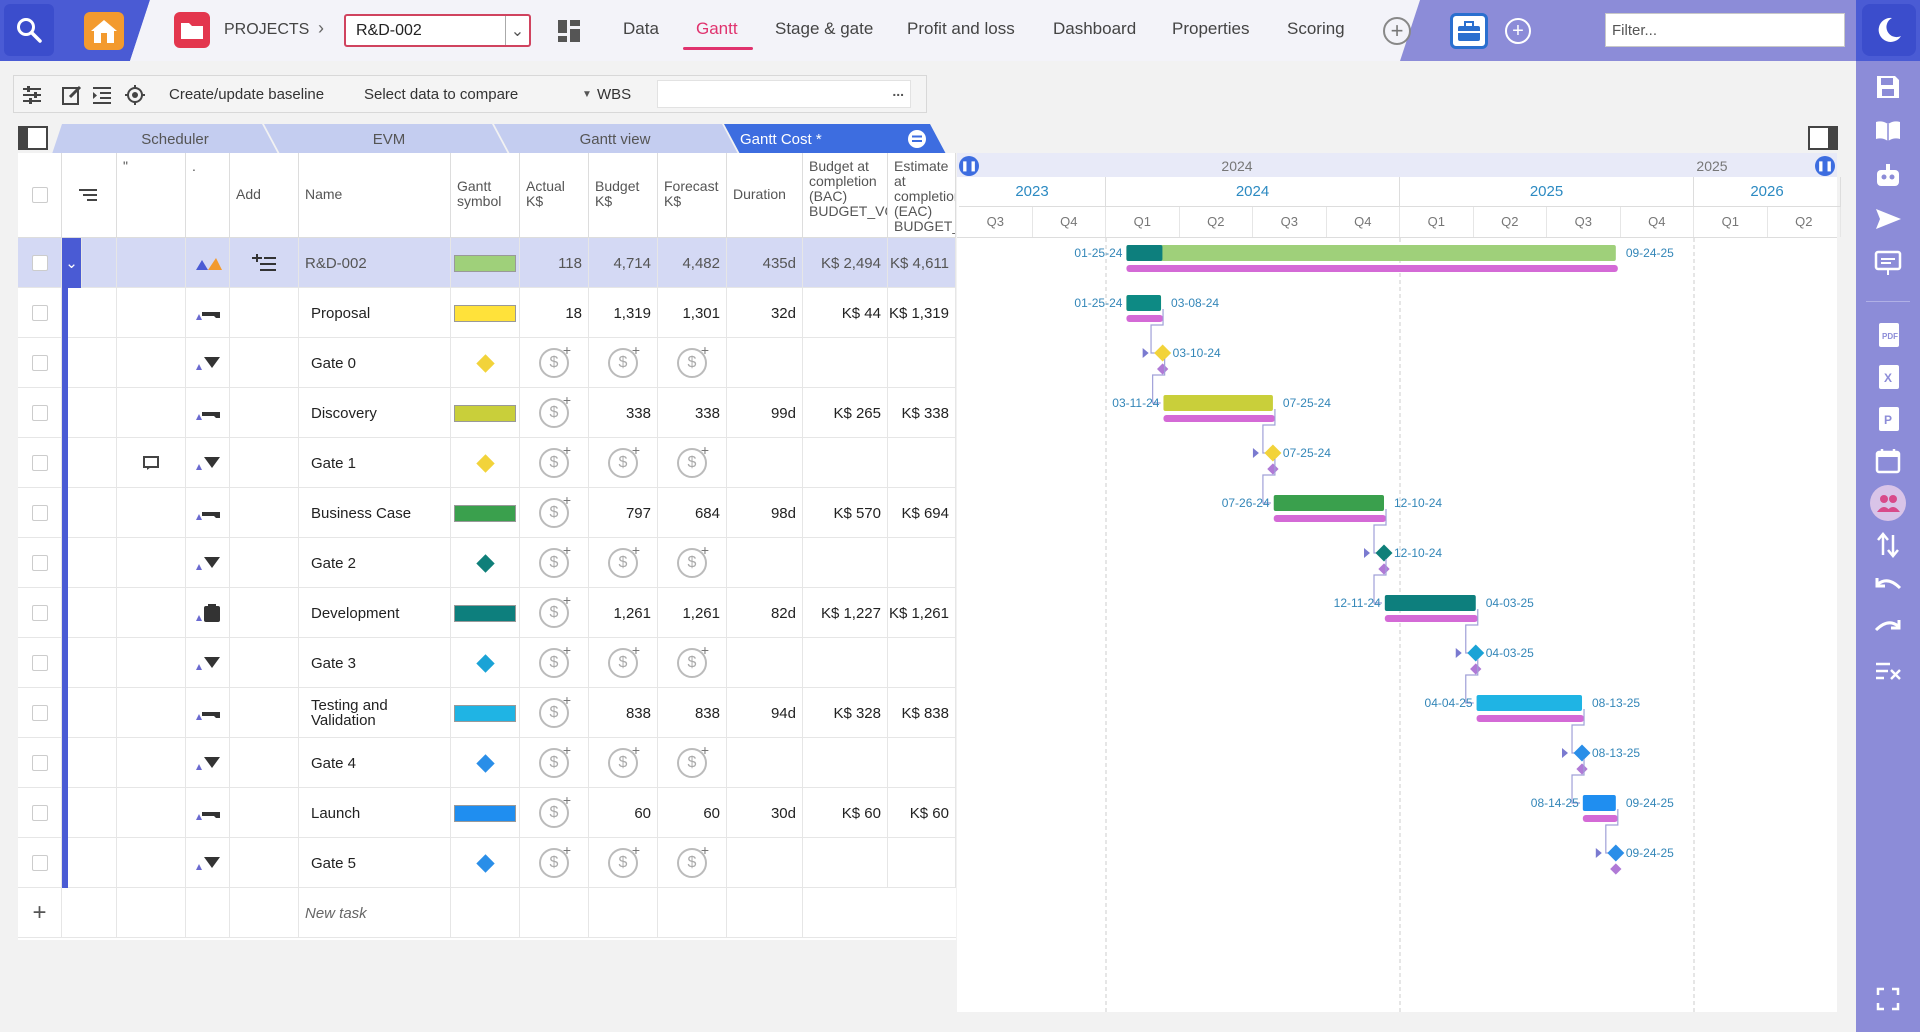 This screenshot has height=1032, width=1920. What do you see at coordinates (765, 513) in the screenshot?
I see `duration-cell: 98d` at bounding box center [765, 513].